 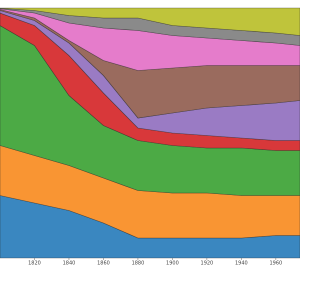 What do you see at coordinates (241, 264) in the screenshot?
I see `x-tick-label: 1940` at bounding box center [241, 264].